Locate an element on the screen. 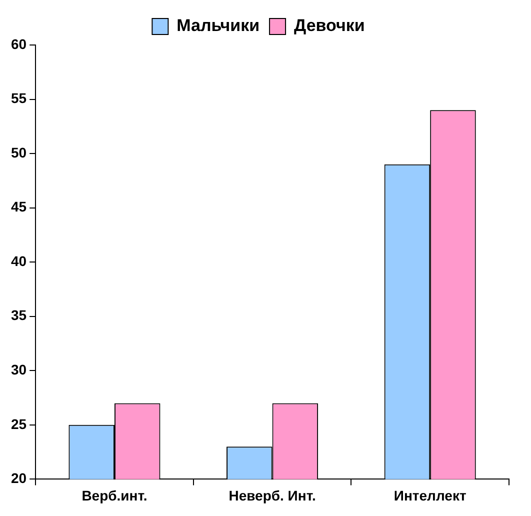 This screenshot has width=531, height=516. legend-label: Девочки is located at coordinates (329, 26).